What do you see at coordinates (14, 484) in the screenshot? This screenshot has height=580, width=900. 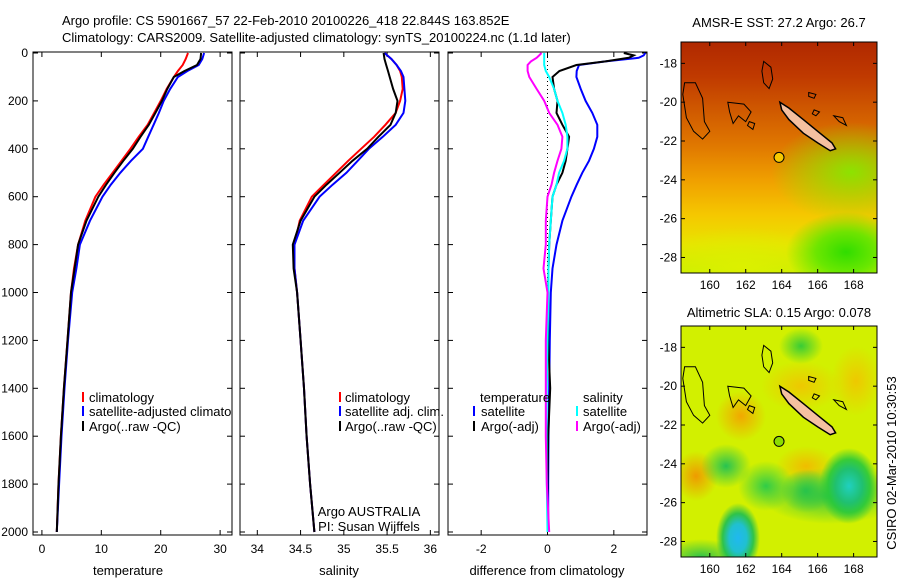 I see `y-tick-label: 1800` at bounding box center [14, 484].